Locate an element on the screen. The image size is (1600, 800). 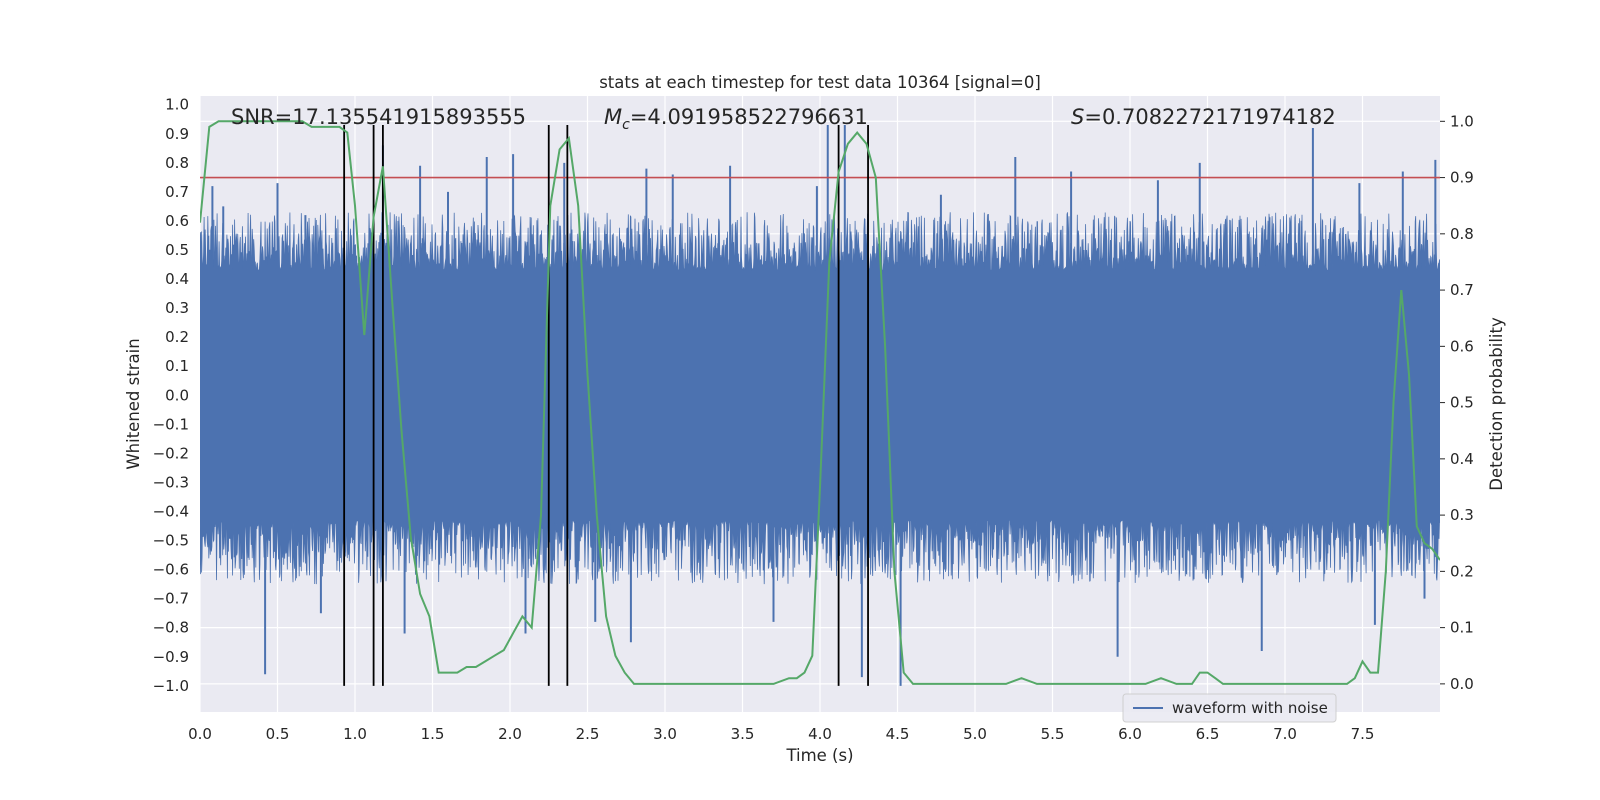
s-annotation: S=0.7082272171974182 is located at coordinates (1203, 117).